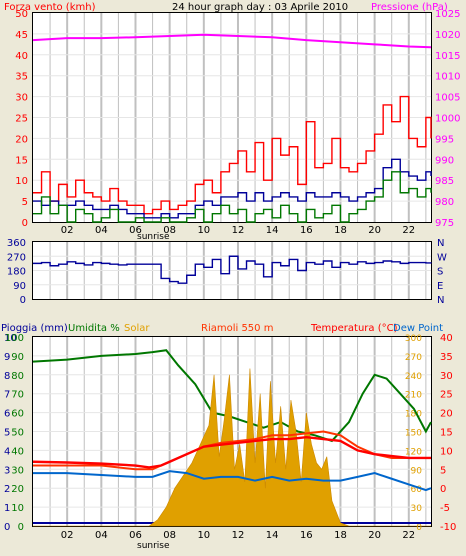  Describe the element at coordinates (10, 338) in the screenshot. I see `rain-y-tick-label: 10` at that location.